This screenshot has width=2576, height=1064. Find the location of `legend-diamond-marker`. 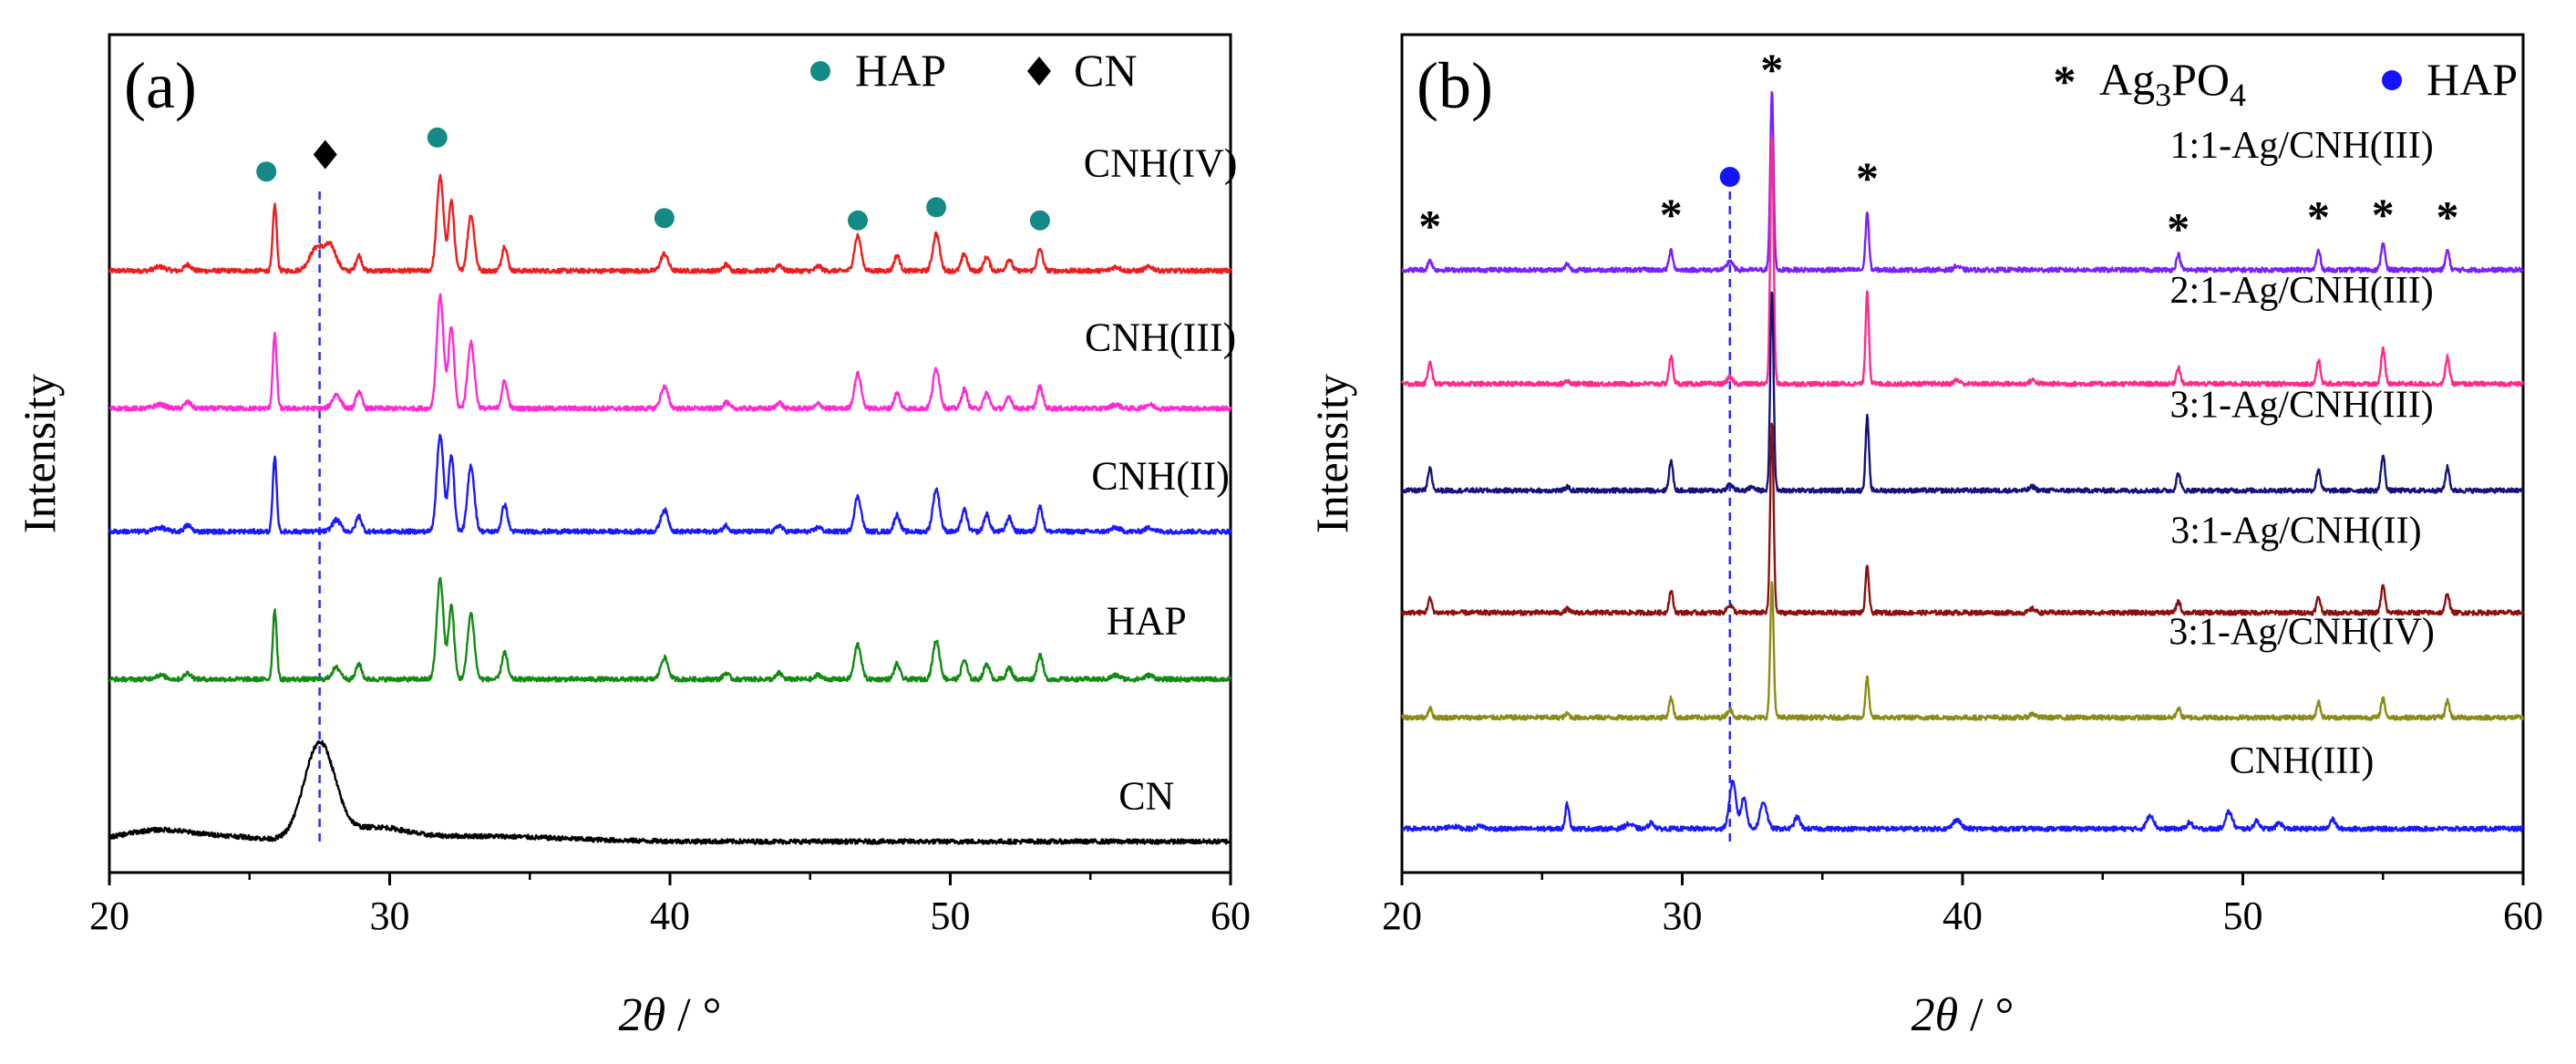

legend-diamond-marker is located at coordinates (1039, 71).